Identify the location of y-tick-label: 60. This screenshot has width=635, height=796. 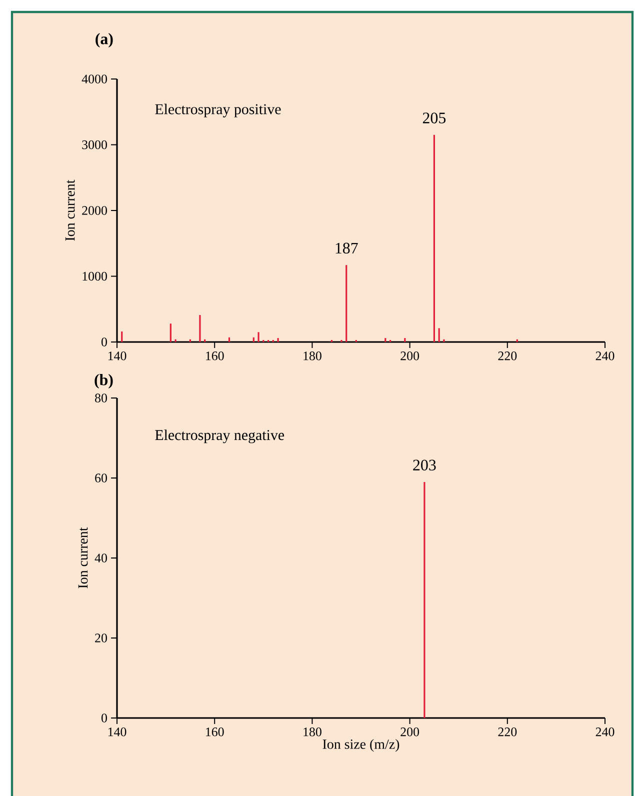
(101, 478).